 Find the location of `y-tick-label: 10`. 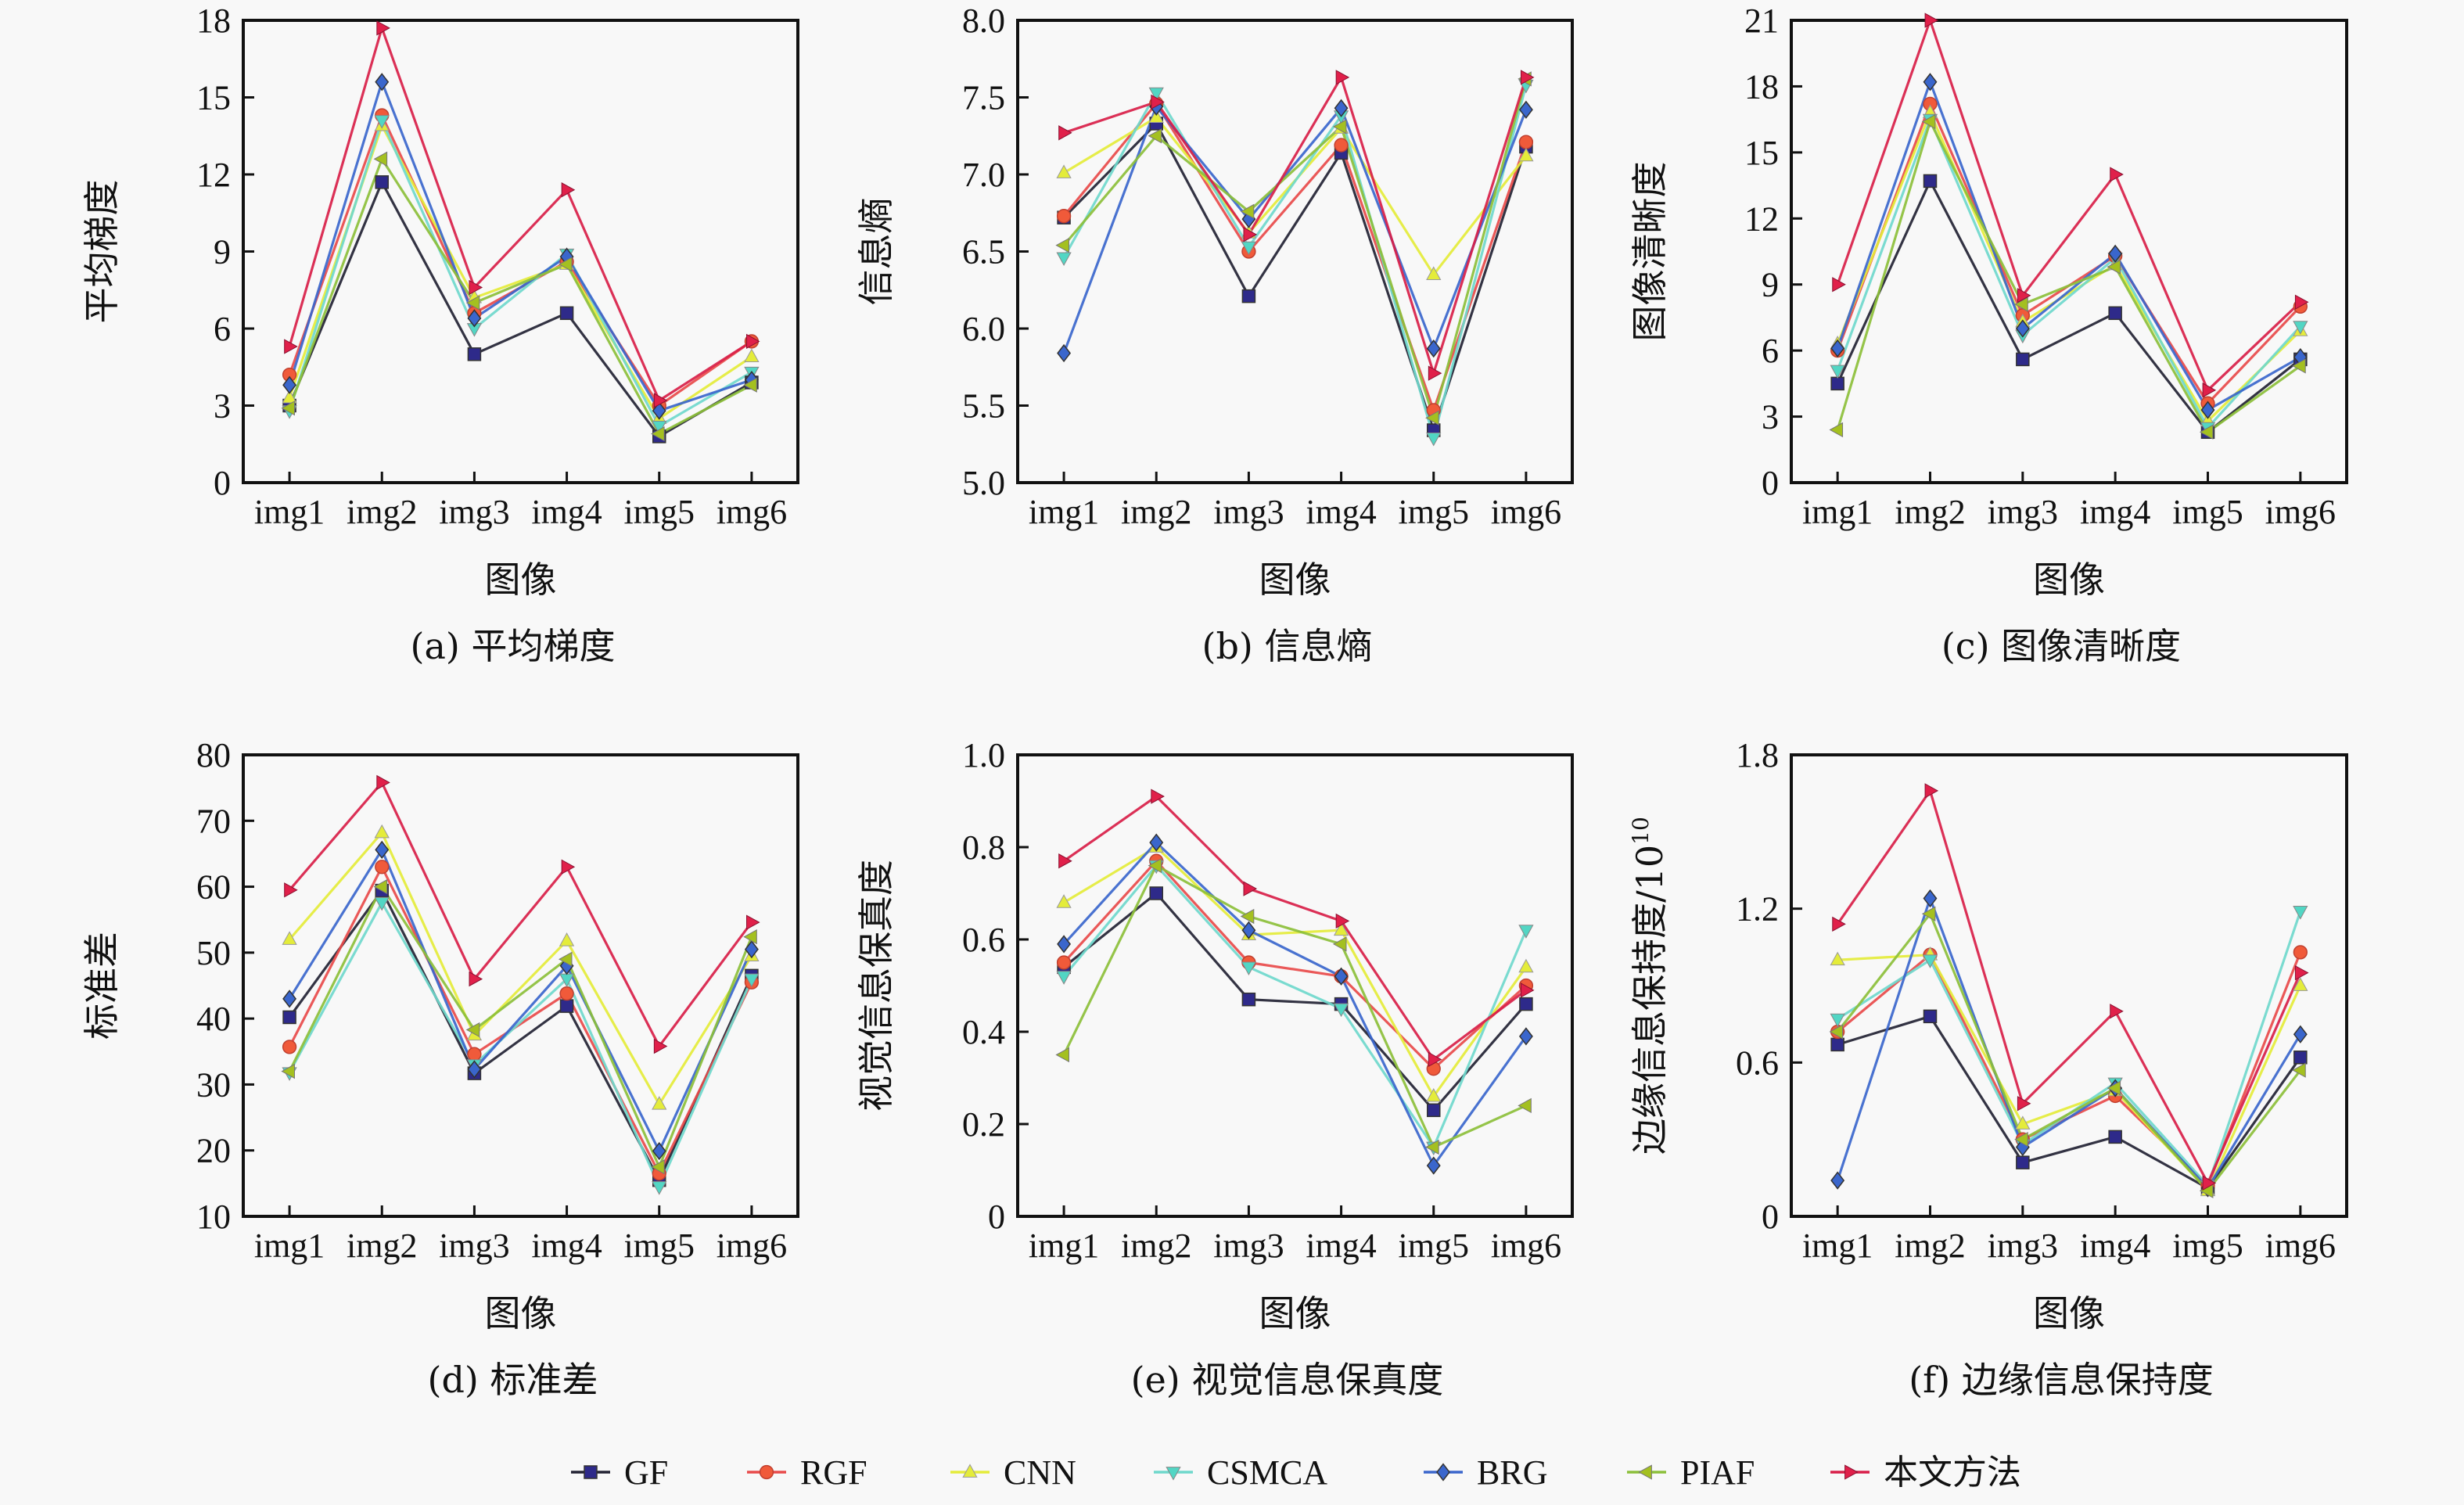

y-tick-label: 10 is located at coordinates (213, 1217).